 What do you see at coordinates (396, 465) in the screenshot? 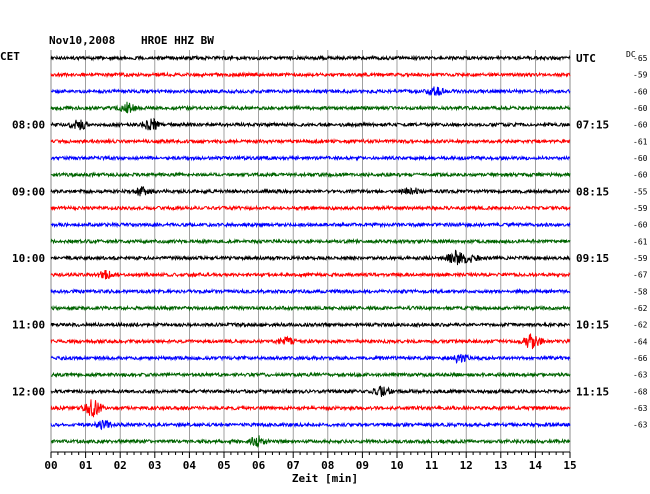
I see `x-tick-label: 10` at bounding box center [396, 465].